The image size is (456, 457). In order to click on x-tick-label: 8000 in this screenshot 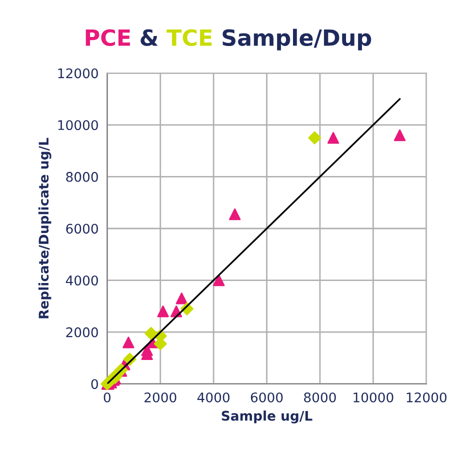, I will do `click(320, 397)`.